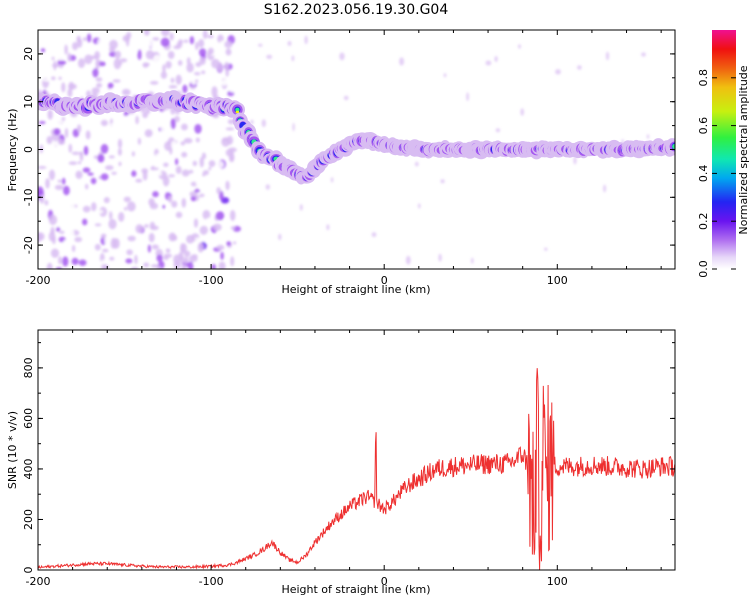  What do you see at coordinates (356, 137) in the screenshot?
I see `spectrogram-ridge` at bounding box center [356, 137].